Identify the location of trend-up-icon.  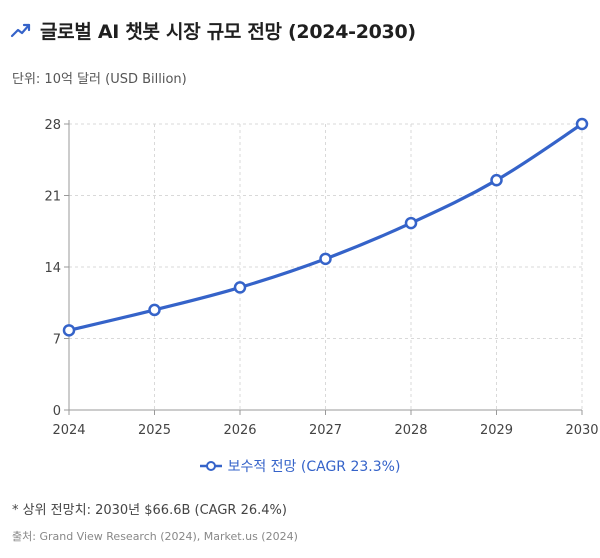
(20, 30).